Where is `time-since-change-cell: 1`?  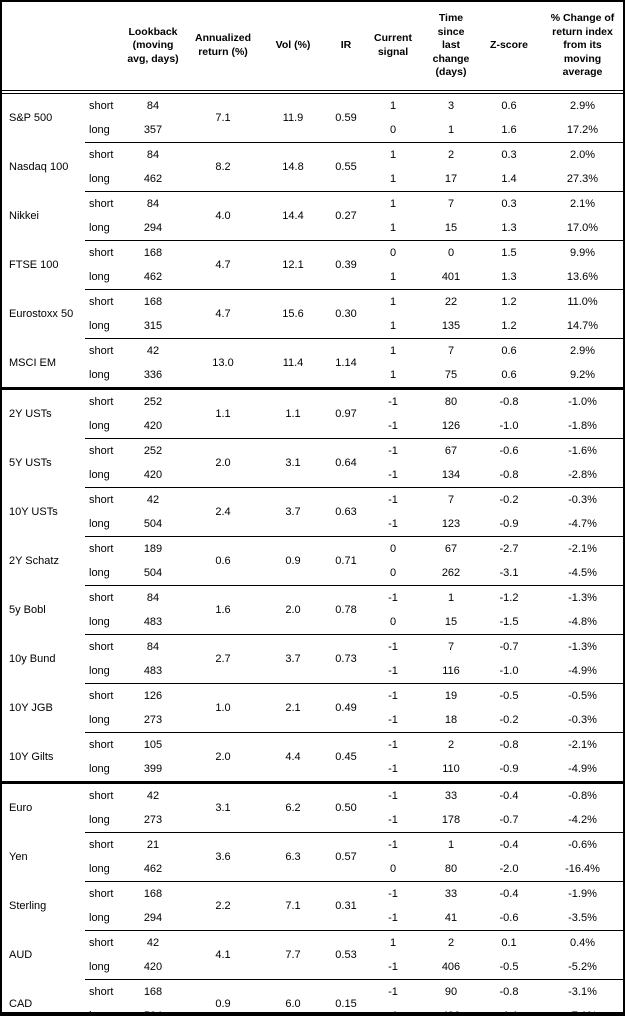
time-since-change-cell: 1 is located at coordinates (451, 129).